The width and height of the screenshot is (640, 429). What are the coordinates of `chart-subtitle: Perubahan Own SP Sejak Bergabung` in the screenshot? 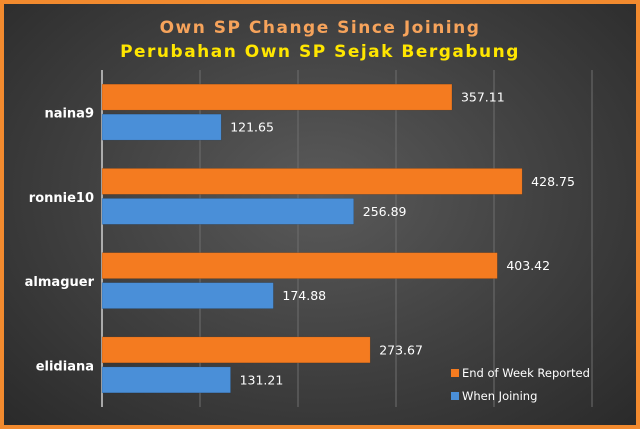 It's located at (320, 52).